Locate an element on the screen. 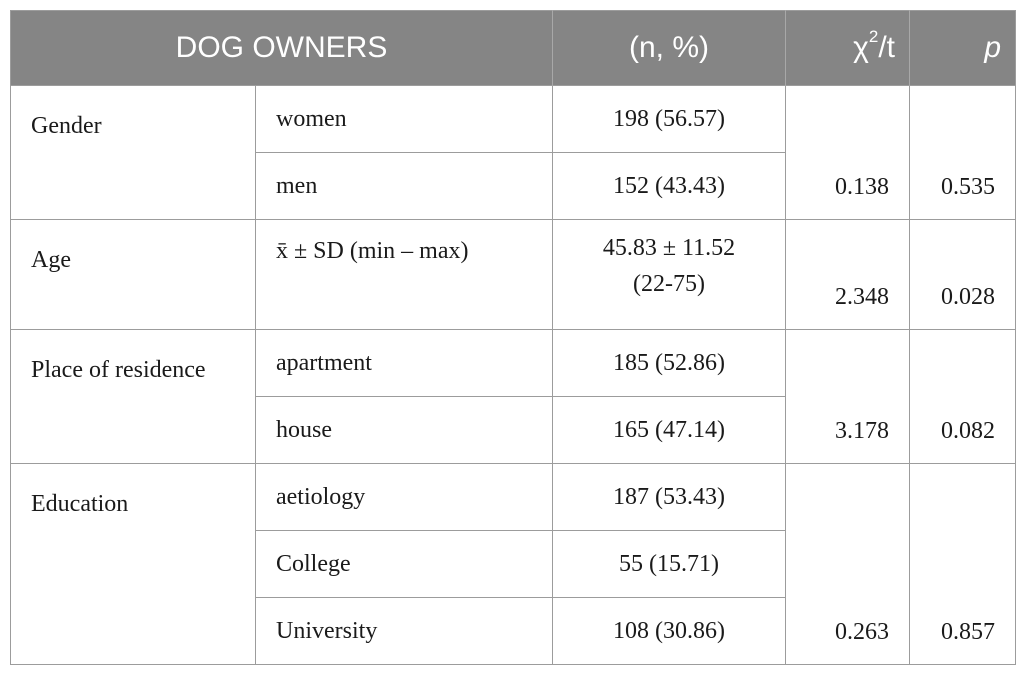 The width and height of the screenshot is (1025, 689). header-n-percent: (n, %) is located at coordinates (669, 48).